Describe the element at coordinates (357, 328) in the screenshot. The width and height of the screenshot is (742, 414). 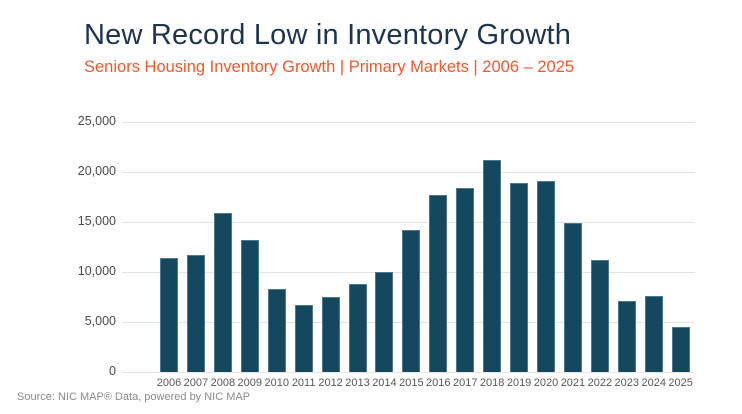
I see `bar-2013` at that location.